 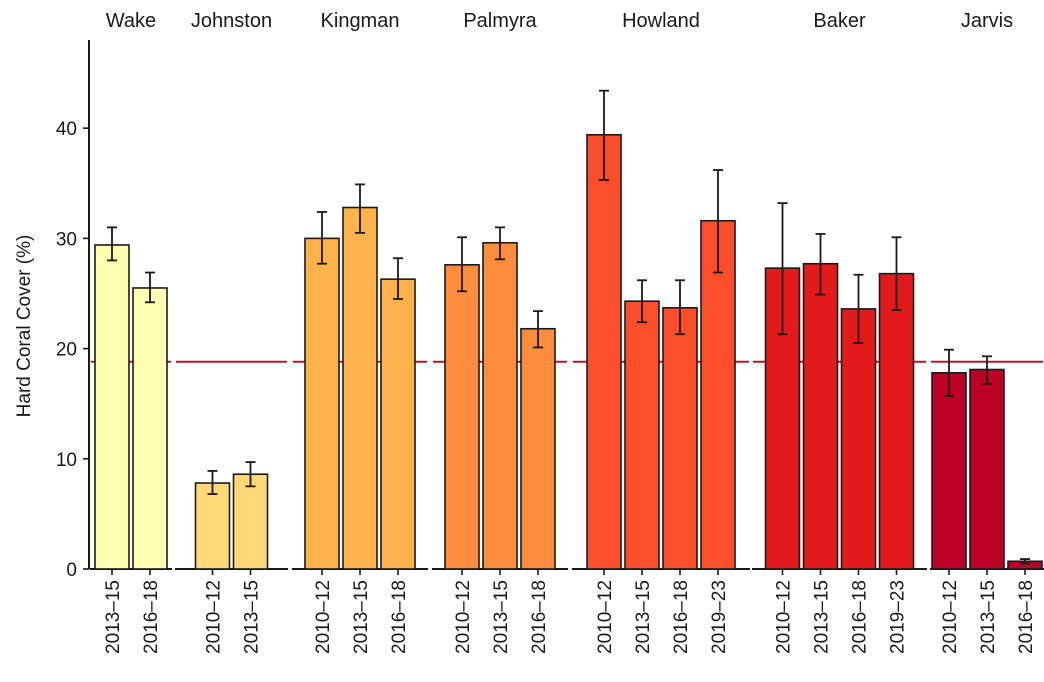 What do you see at coordinates (661, 21) in the screenshot?
I see `facet-title: Howland` at bounding box center [661, 21].